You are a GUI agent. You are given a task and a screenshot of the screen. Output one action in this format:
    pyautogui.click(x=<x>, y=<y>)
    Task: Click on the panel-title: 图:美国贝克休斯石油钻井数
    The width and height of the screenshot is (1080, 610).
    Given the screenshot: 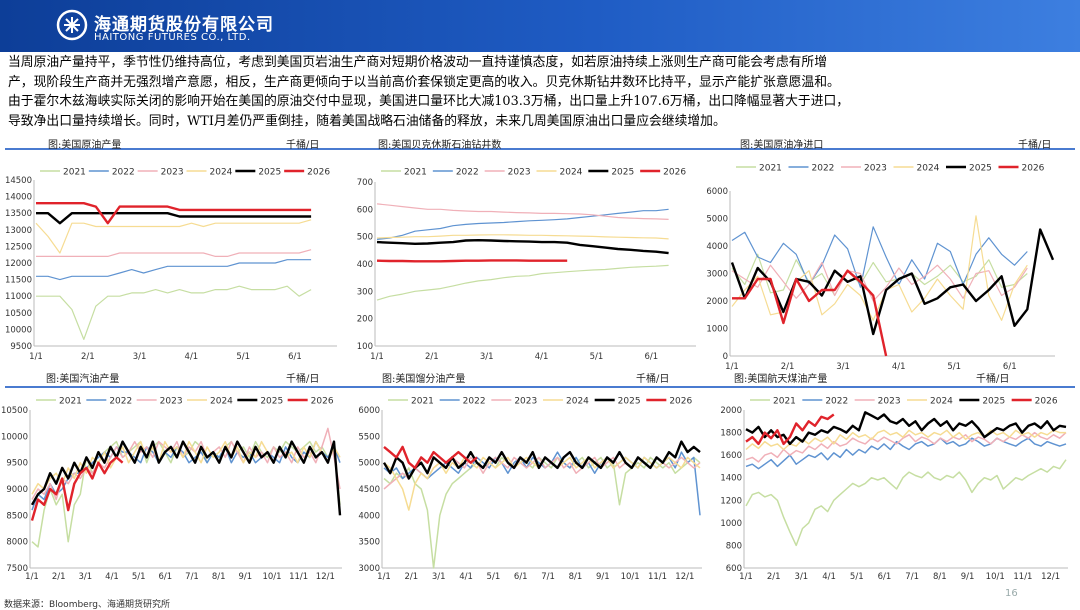 What is the action you would take?
    pyautogui.click(x=440, y=145)
    